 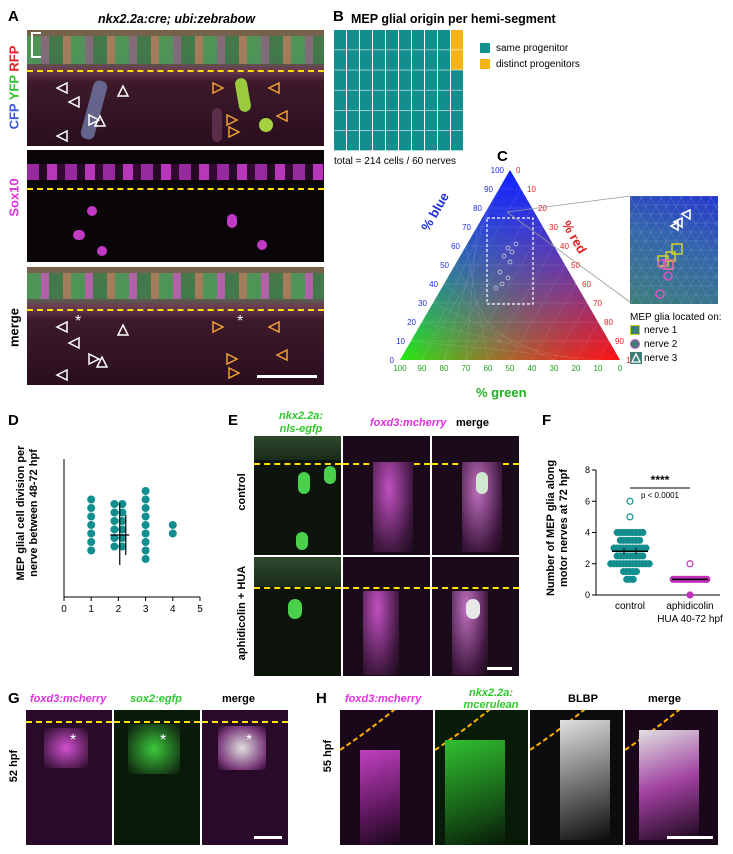 I want to click on axis-green-label: % green, so click(x=501, y=392).